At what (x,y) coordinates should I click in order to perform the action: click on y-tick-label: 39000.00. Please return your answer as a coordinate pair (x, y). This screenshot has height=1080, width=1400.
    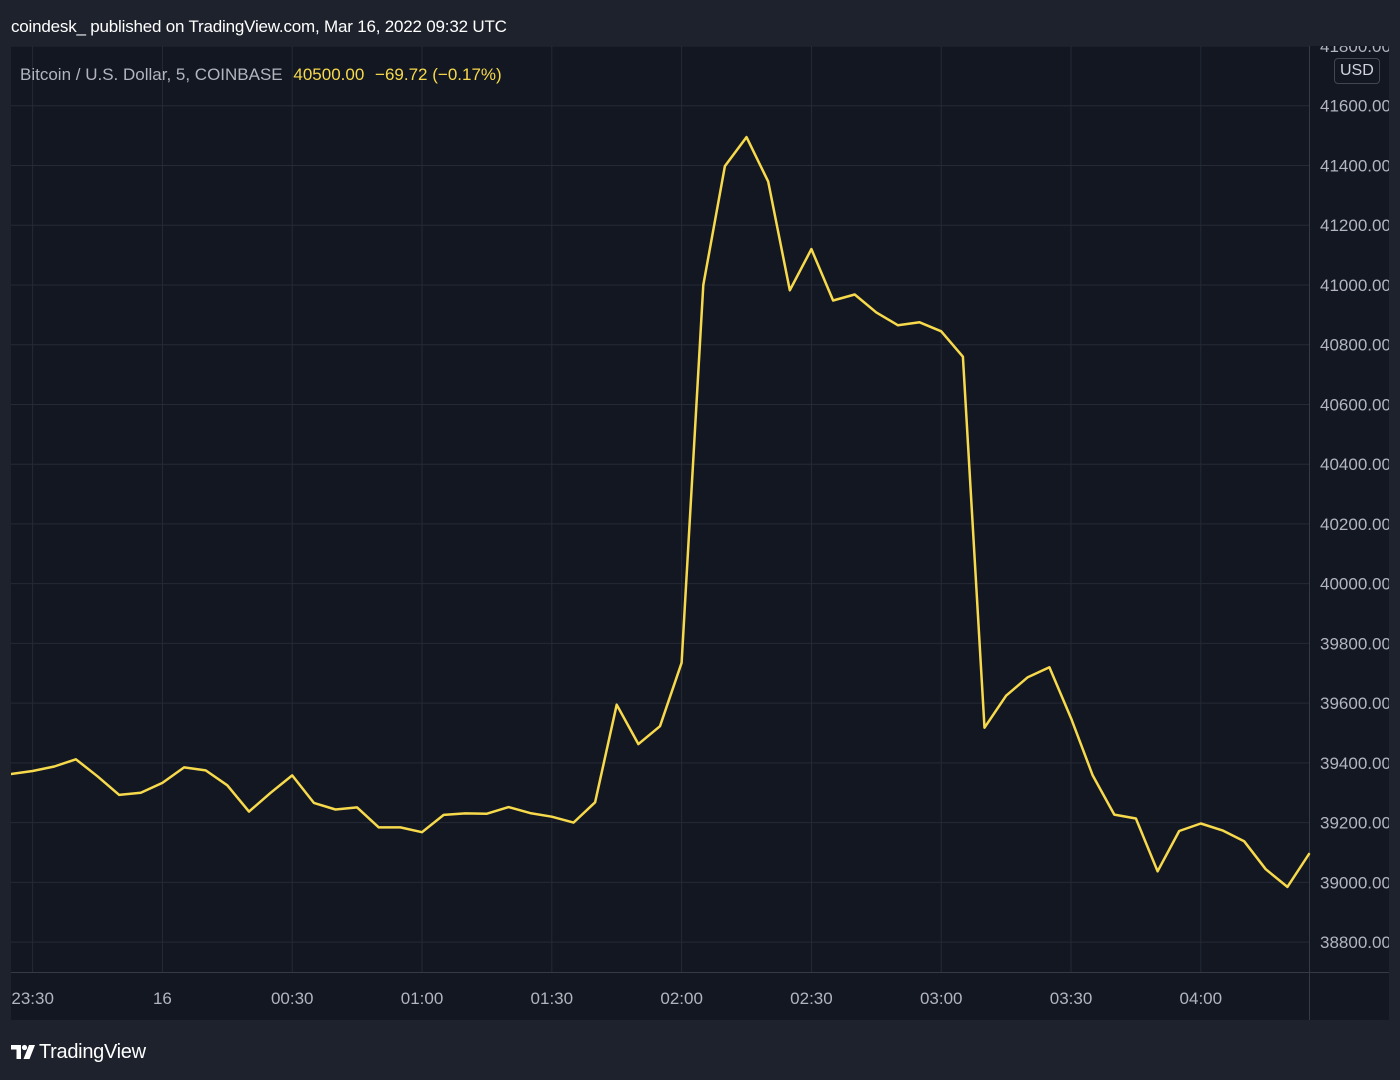
    Looking at the image, I should click on (1354, 882).